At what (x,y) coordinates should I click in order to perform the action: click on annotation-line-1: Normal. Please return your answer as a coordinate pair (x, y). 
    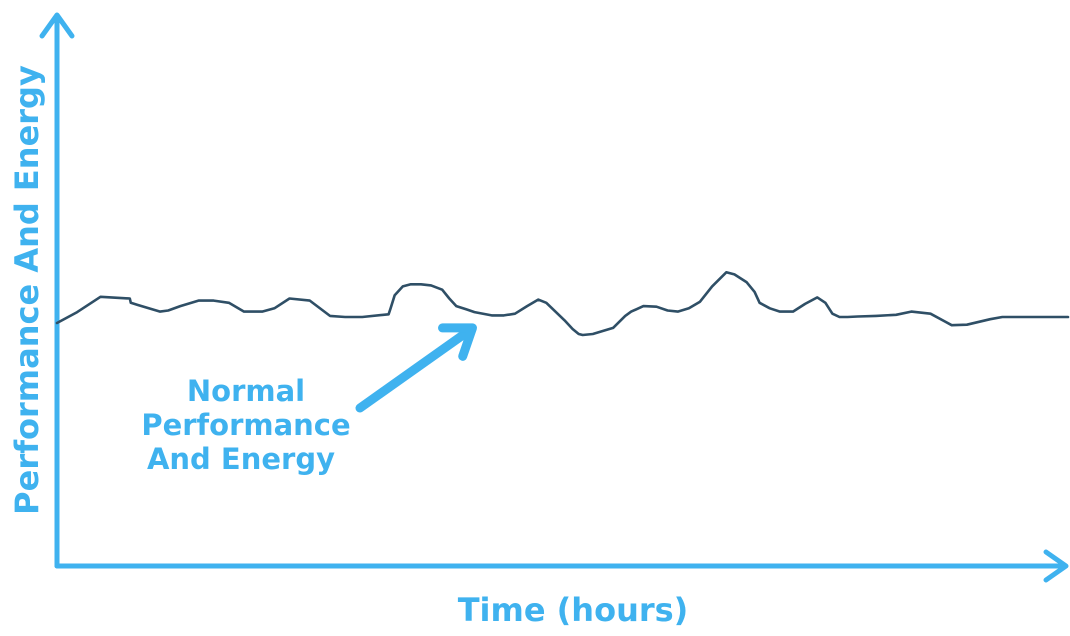
    Looking at the image, I should click on (246, 391).